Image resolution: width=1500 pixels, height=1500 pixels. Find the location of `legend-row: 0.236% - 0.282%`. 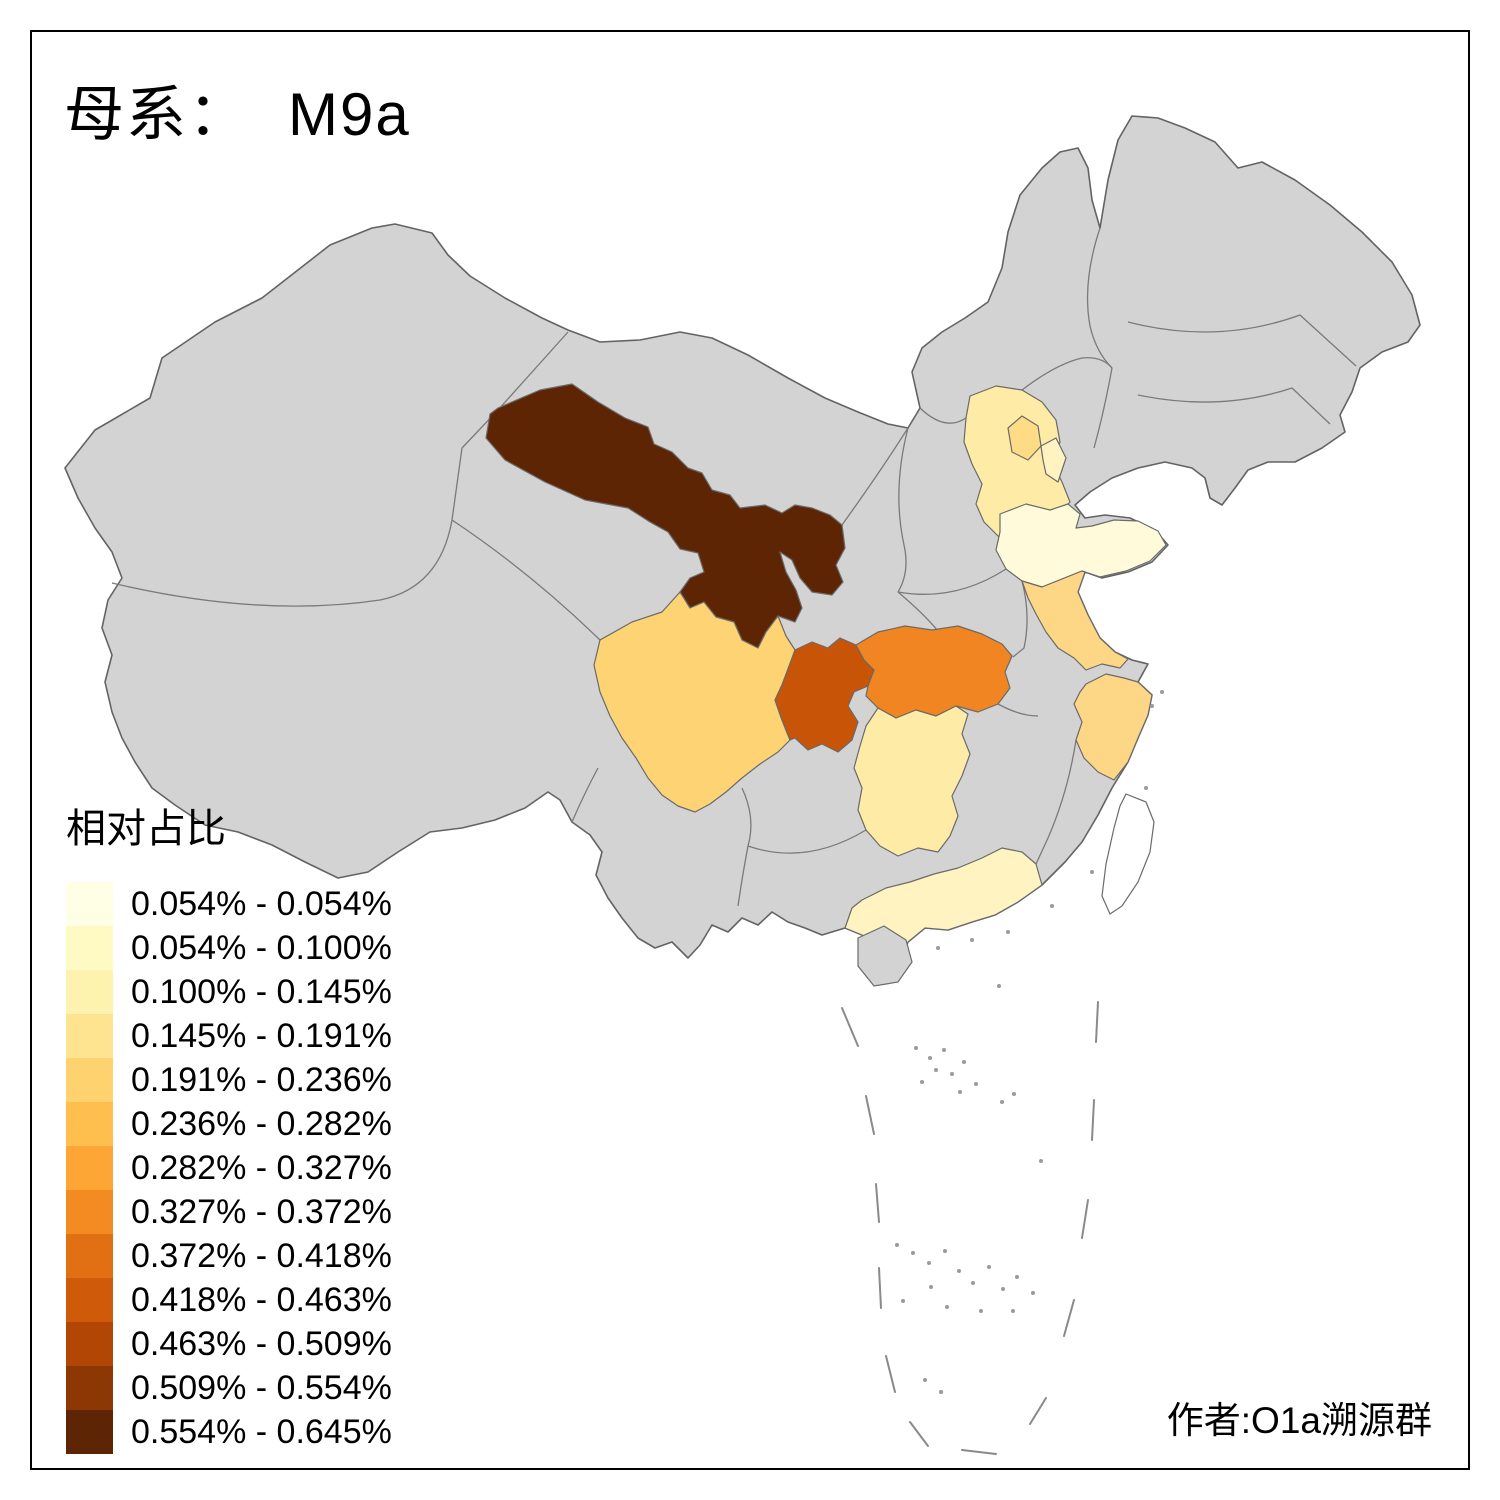

legend-row: 0.236% - 0.282% is located at coordinates (229, 1124).